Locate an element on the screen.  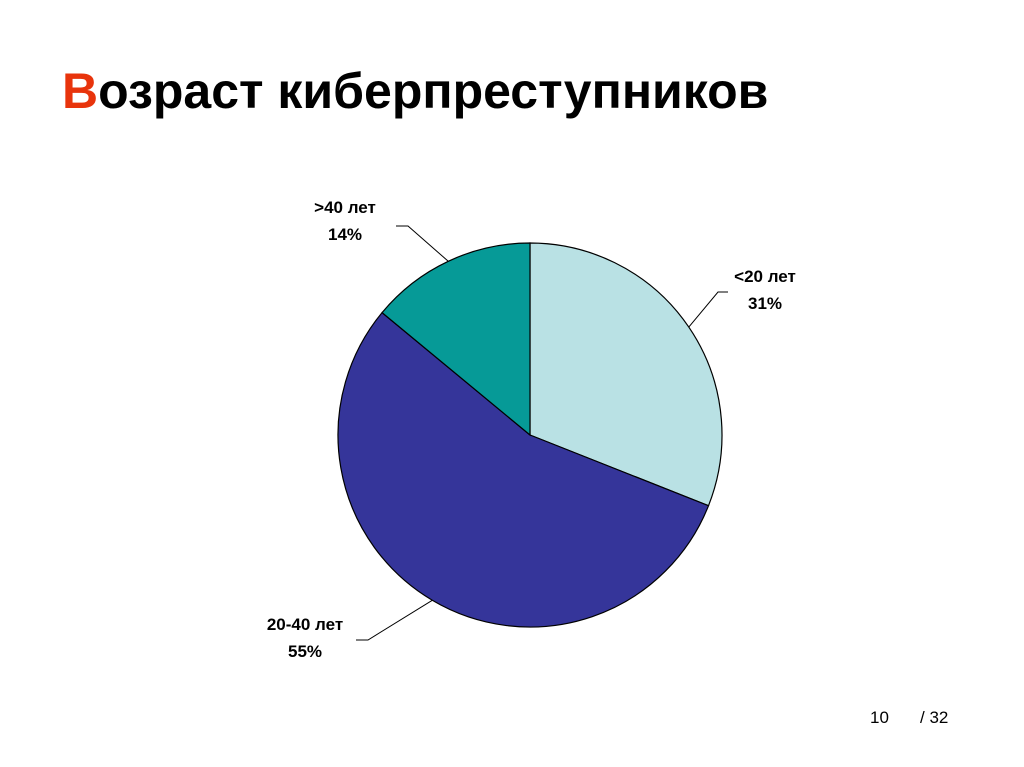
slice-label: <20 лет is located at coordinates (765, 276).